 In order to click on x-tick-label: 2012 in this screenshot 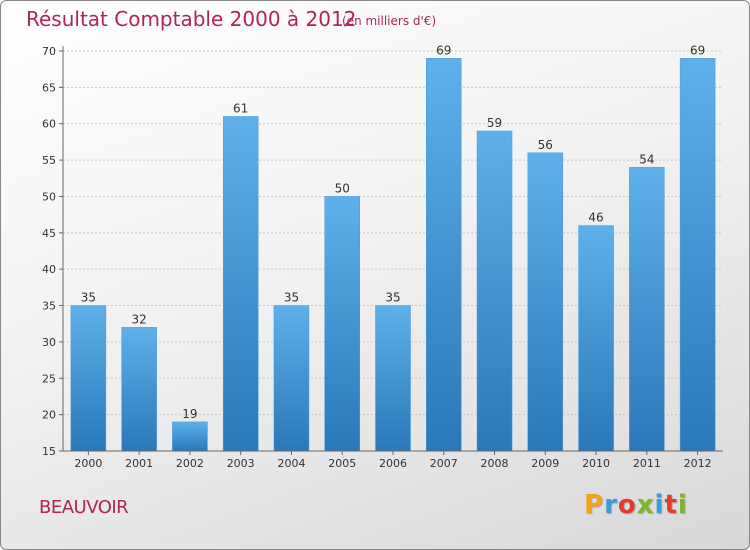, I will do `click(698, 463)`.